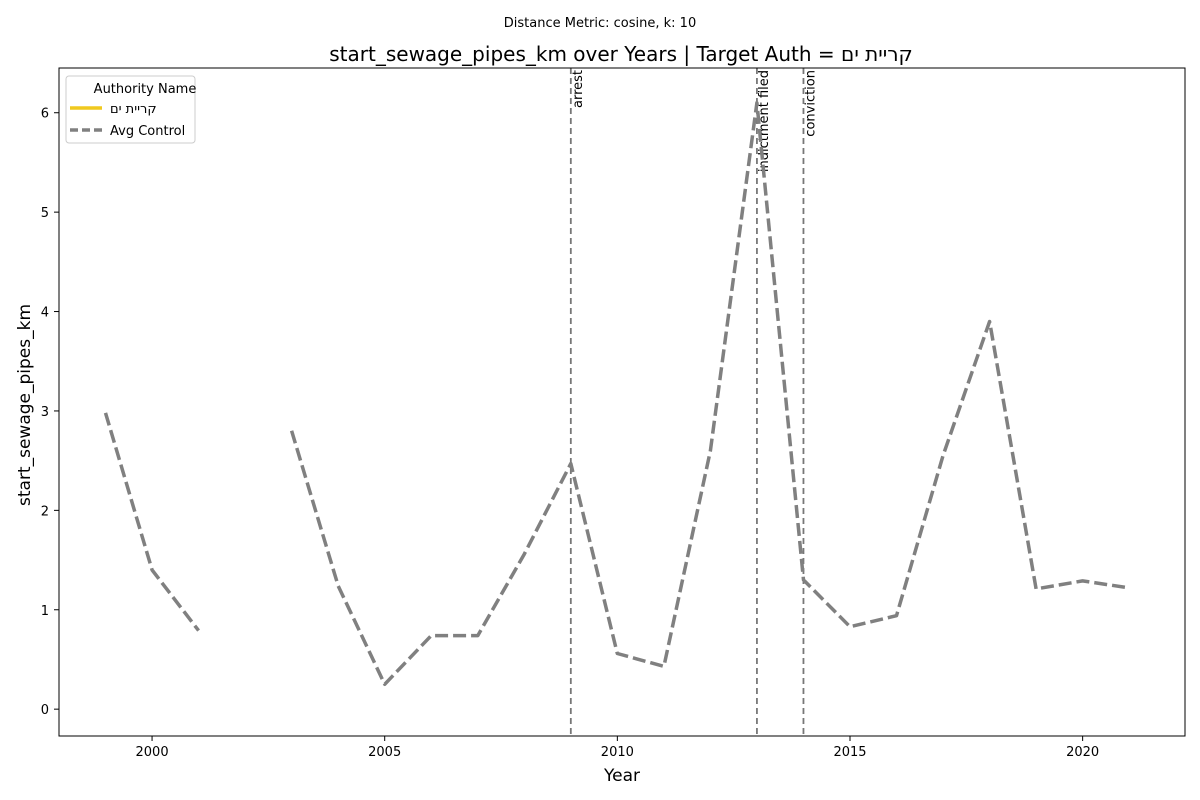  I want to click on event-label: indictment filed, so click(764, 121).